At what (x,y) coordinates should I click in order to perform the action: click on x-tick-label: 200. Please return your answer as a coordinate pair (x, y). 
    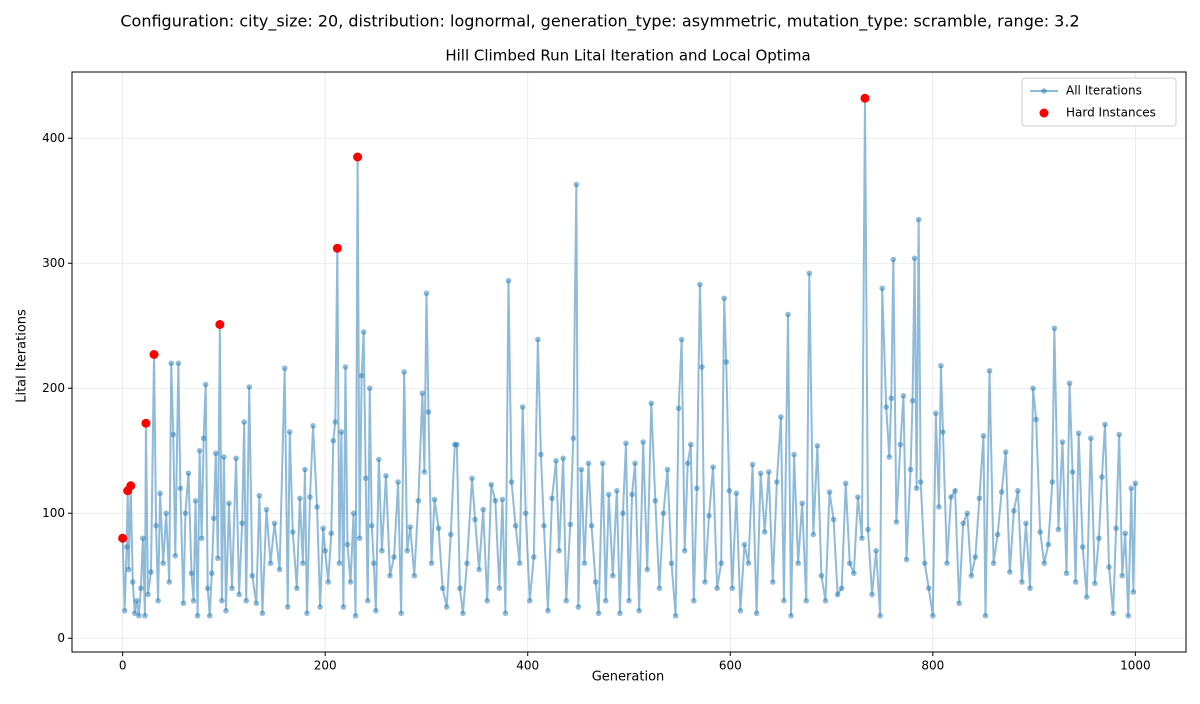
    Looking at the image, I should click on (325, 666).